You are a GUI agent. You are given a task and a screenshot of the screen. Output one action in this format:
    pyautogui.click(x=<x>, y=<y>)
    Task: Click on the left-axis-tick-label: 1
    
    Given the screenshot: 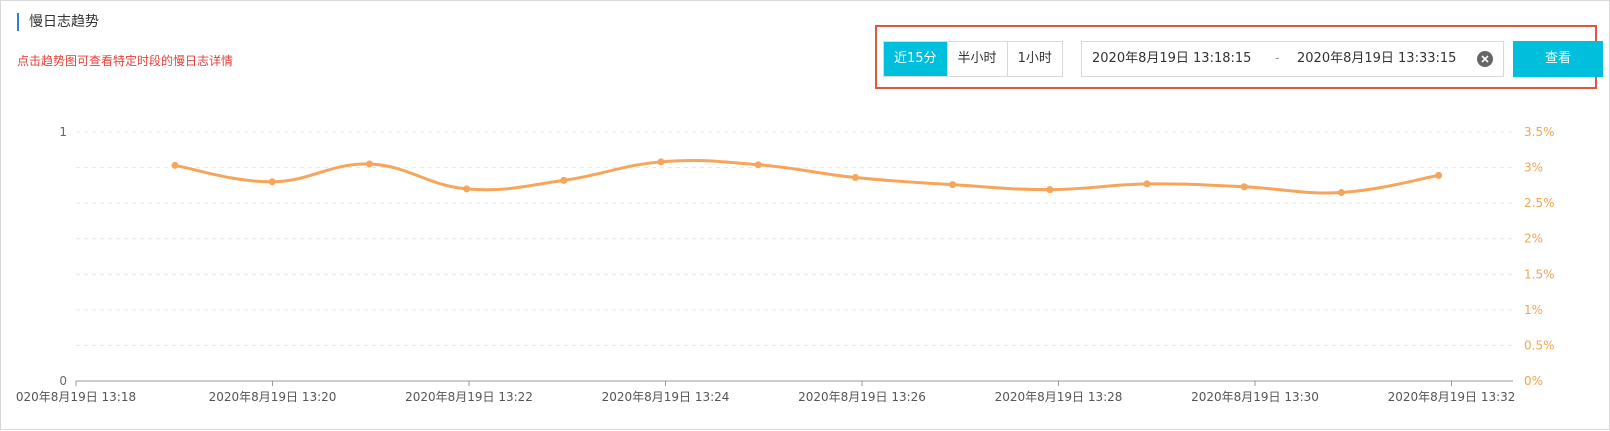 What is the action you would take?
    pyautogui.click(x=63, y=132)
    